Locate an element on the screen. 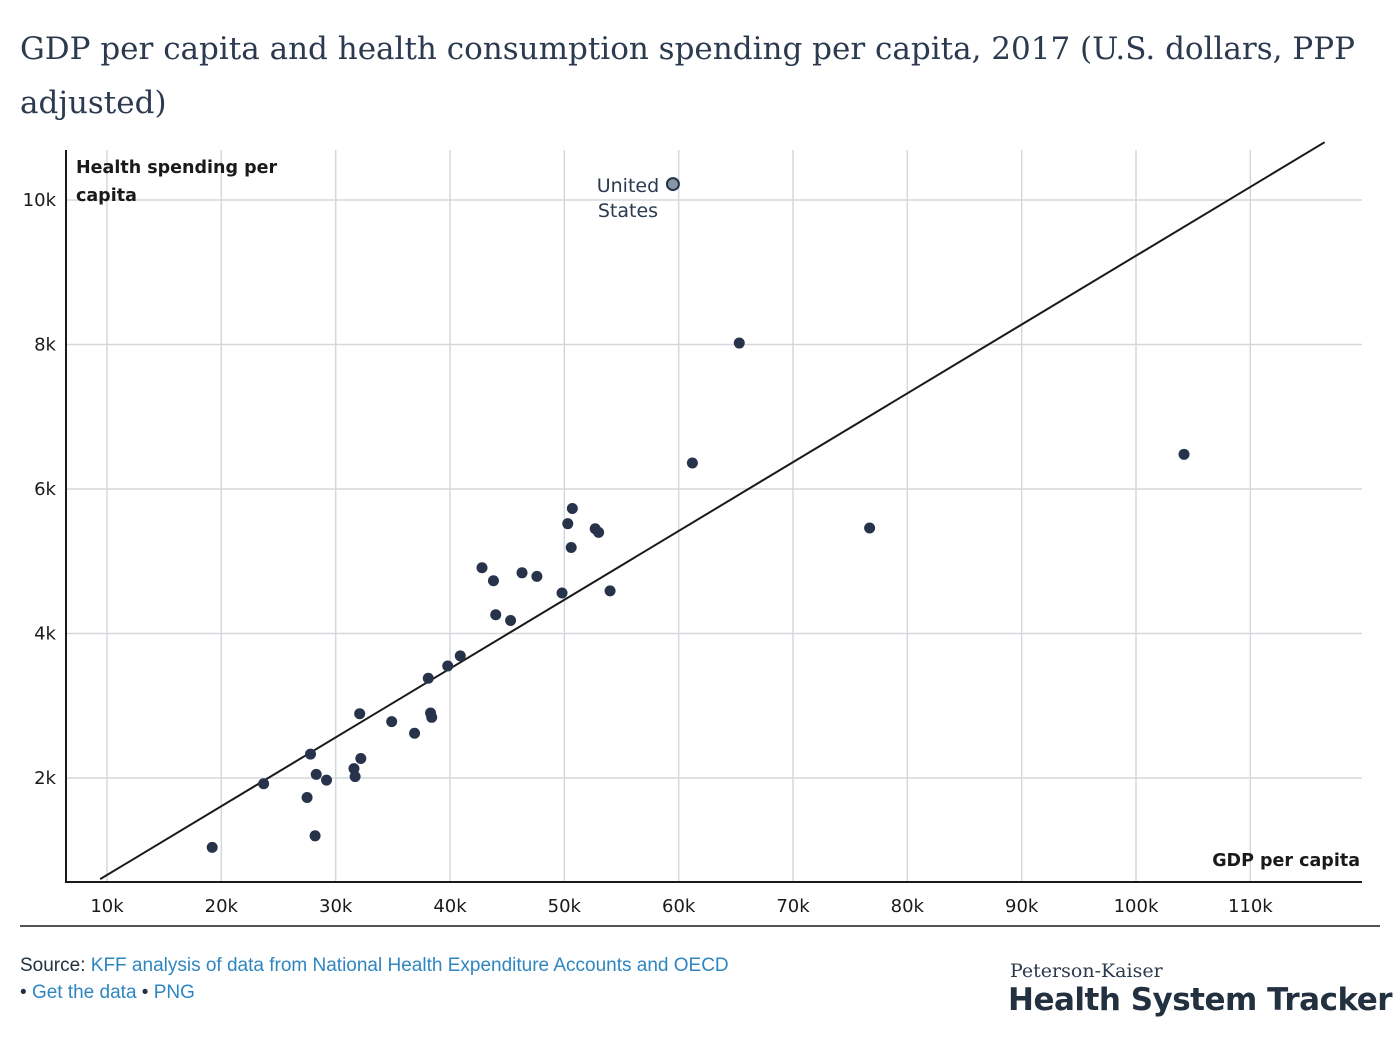  source-label: Source: is located at coordinates (53, 965).